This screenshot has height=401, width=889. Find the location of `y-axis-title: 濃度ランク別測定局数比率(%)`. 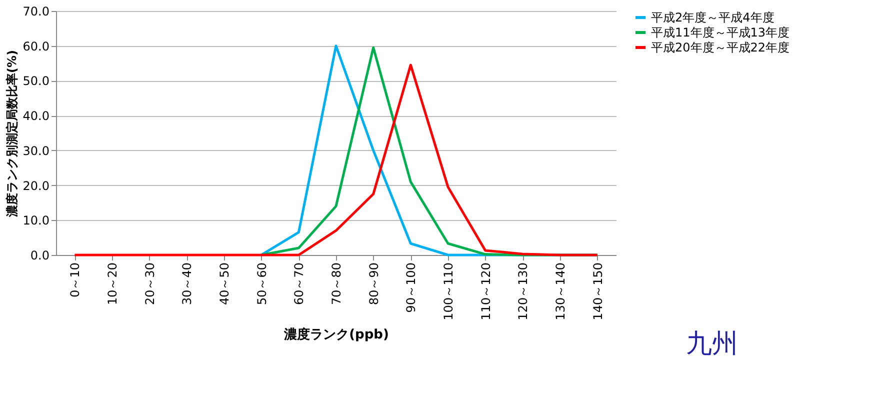

y-axis-title: 濃度ランク別測定局数比率(%) is located at coordinates (11, 134).